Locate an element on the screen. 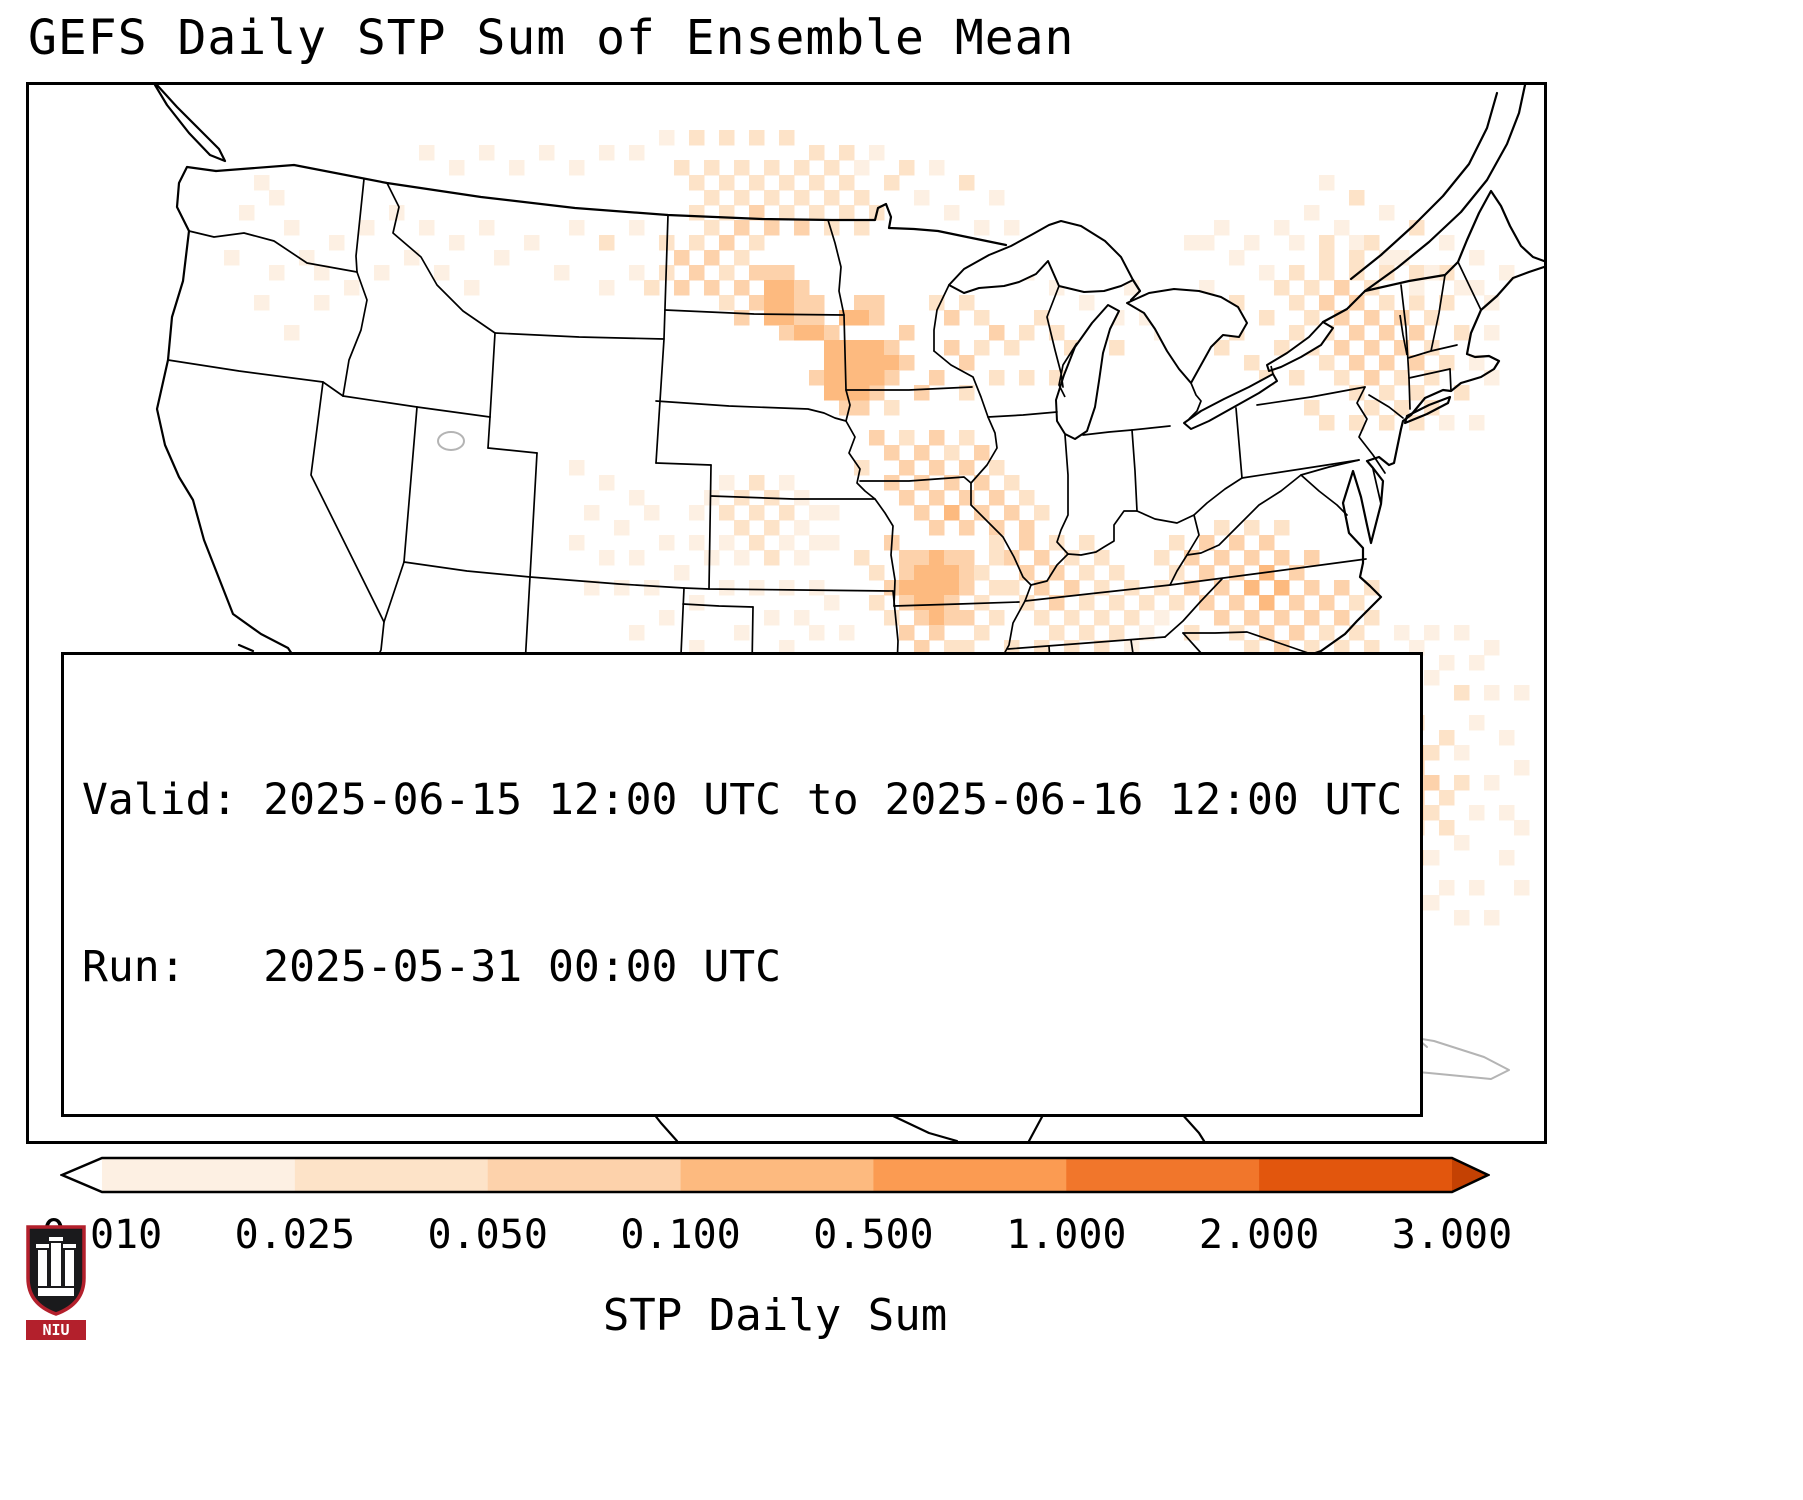  colorbar-tick-label: 3.000 is located at coordinates (1452, 1235).